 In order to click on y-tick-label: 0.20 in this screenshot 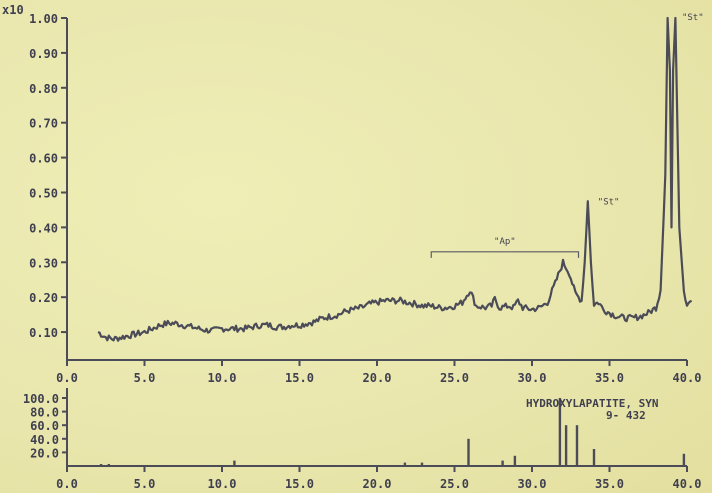, I will do `click(43, 298)`.